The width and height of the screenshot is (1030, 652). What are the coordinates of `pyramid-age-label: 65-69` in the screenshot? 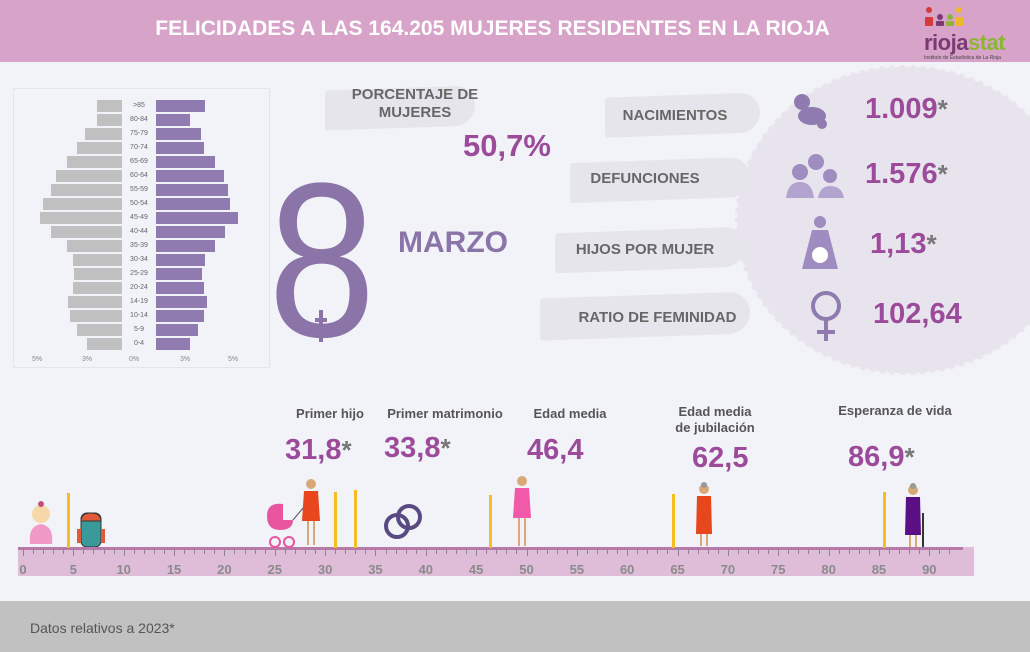 It's located at (139, 161).